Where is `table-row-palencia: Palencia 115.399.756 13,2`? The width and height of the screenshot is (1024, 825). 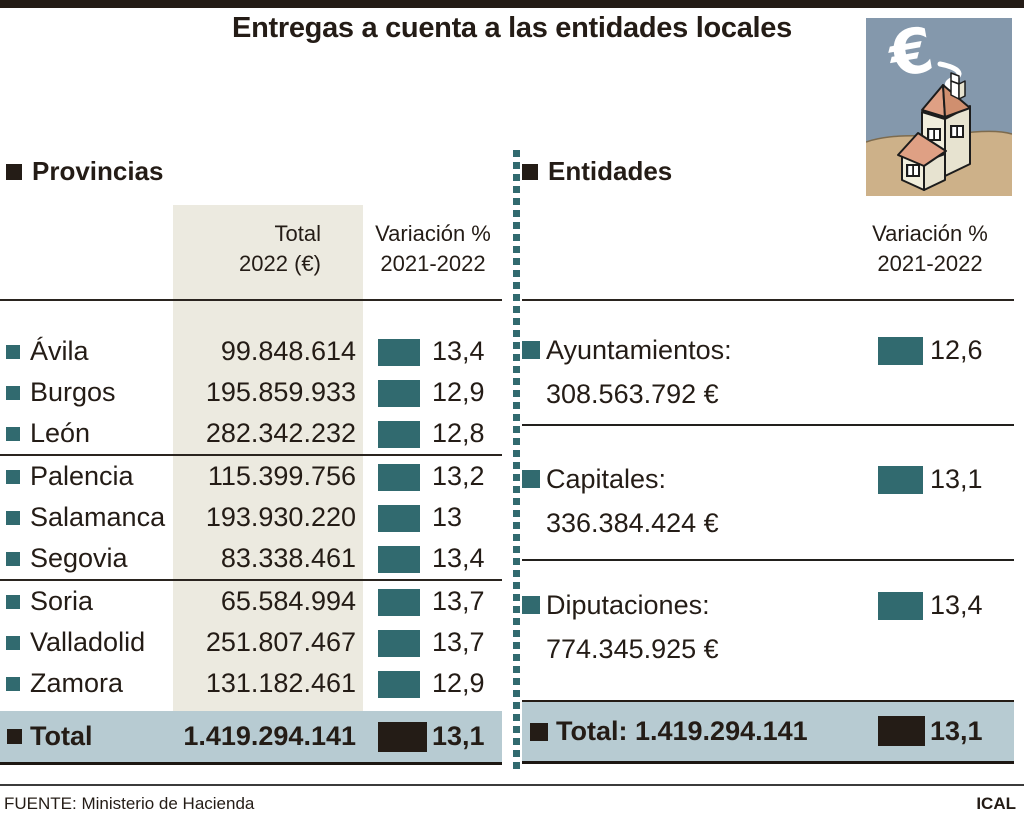
table-row-palencia: Palencia 115.399.756 13,2 is located at coordinates (251, 476).